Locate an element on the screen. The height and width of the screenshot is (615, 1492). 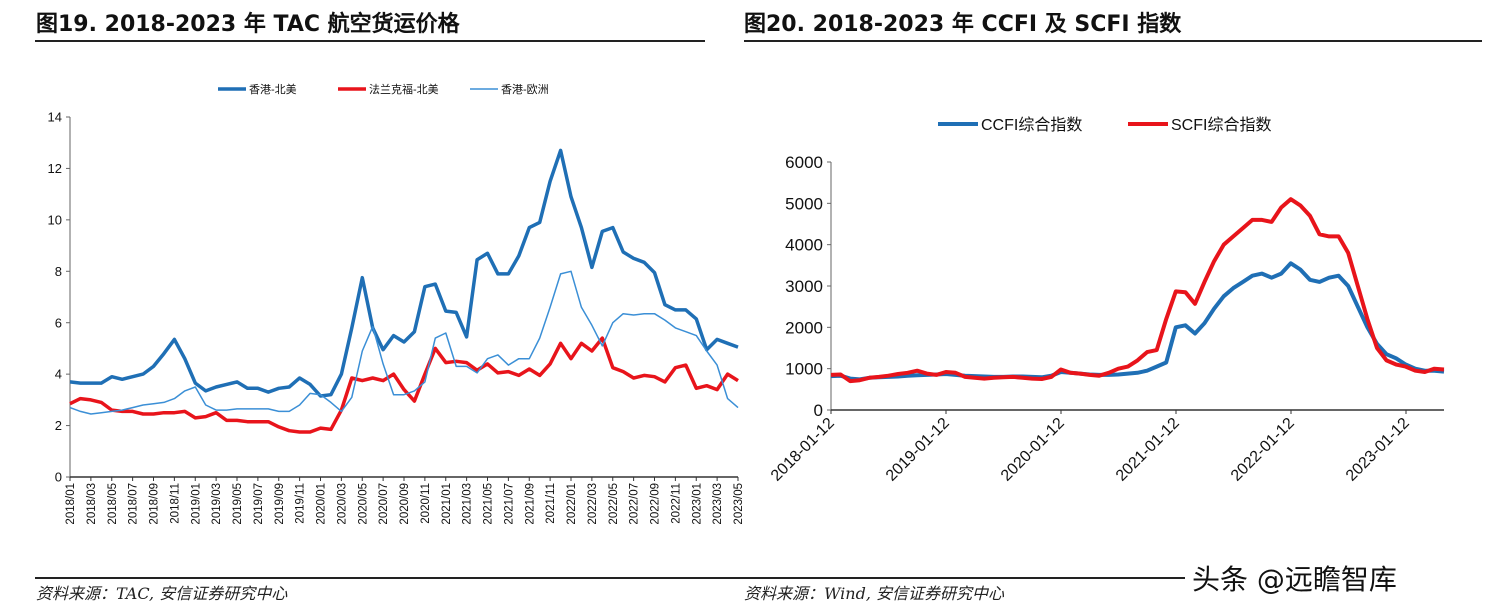
x-tick-label: 2023-01-12 is located at coordinates (1378, 450).